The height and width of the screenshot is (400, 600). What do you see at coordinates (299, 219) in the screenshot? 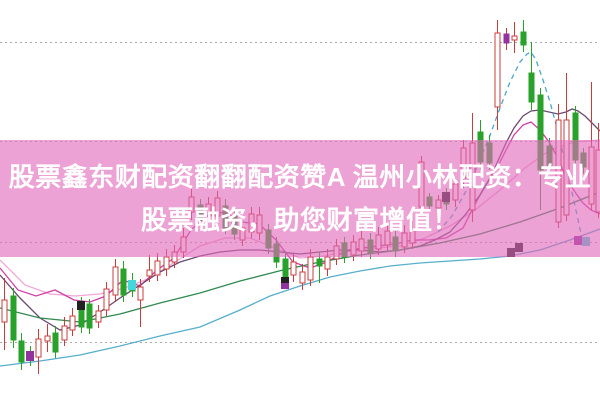
I see `promo-text-line-2: 股票融资，助您财富增值！` at bounding box center [299, 219].